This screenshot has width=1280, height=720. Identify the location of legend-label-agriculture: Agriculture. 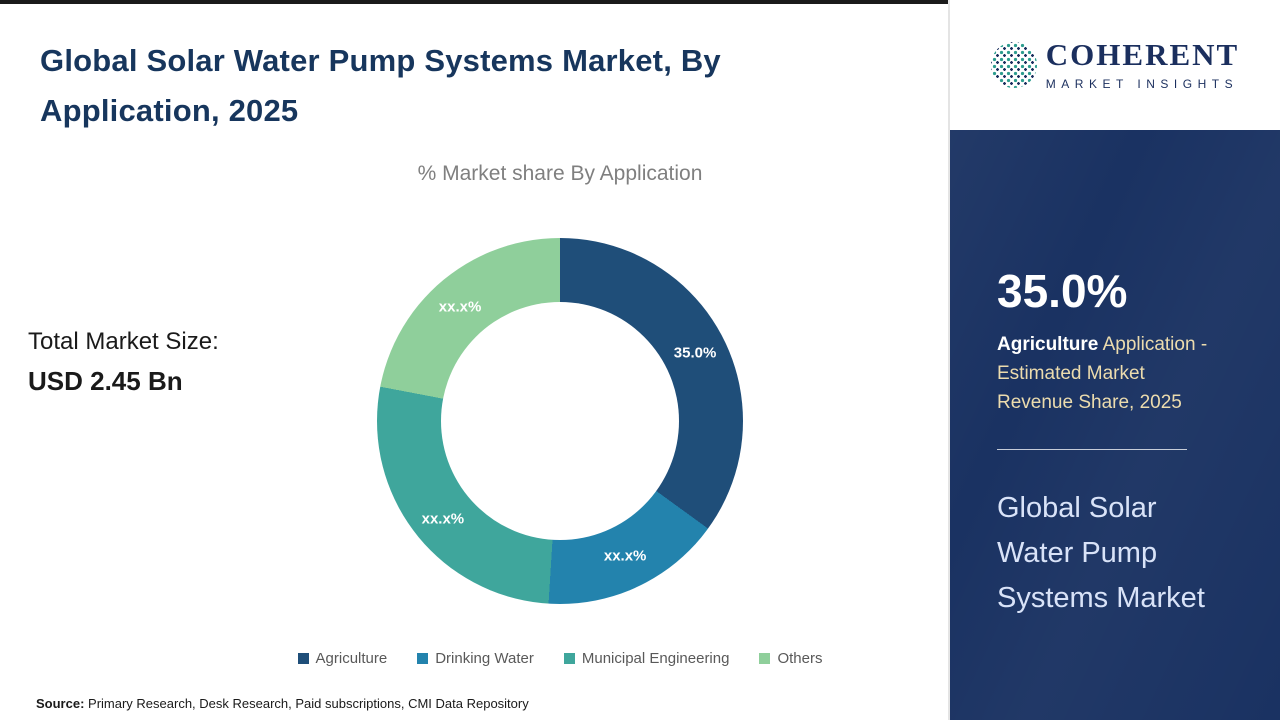
(351, 658).